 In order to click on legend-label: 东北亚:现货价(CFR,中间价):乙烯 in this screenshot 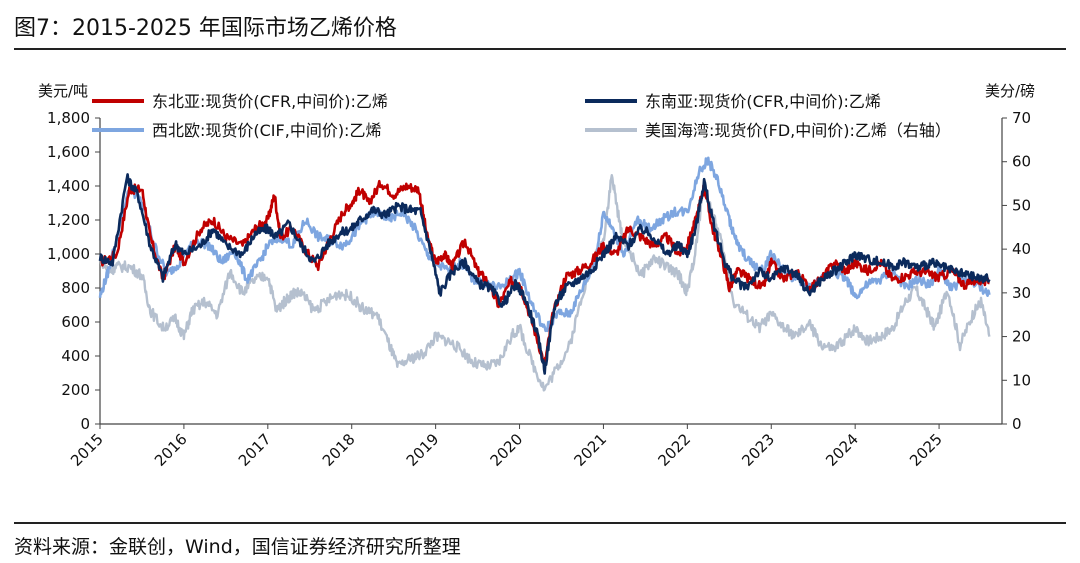, I will do `click(270, 101)`.